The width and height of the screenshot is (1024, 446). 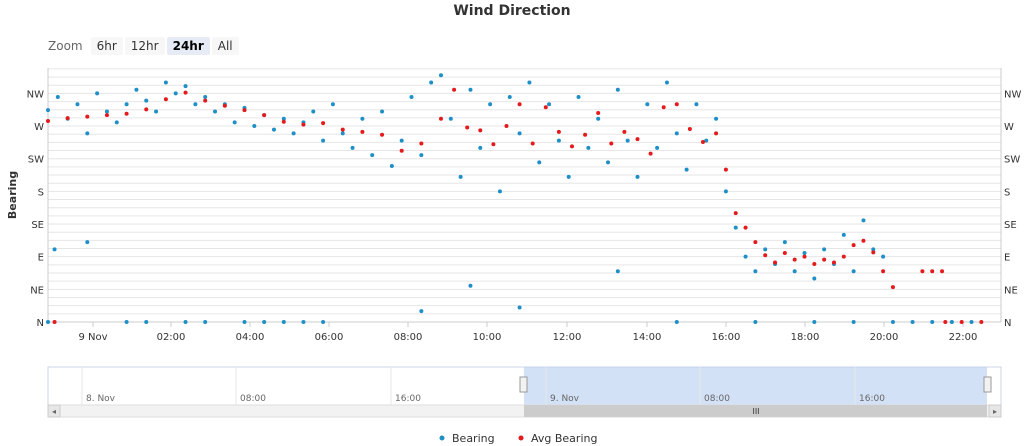 I want to click on y-tick-label-right: NE, so click(x=1011, y=290).